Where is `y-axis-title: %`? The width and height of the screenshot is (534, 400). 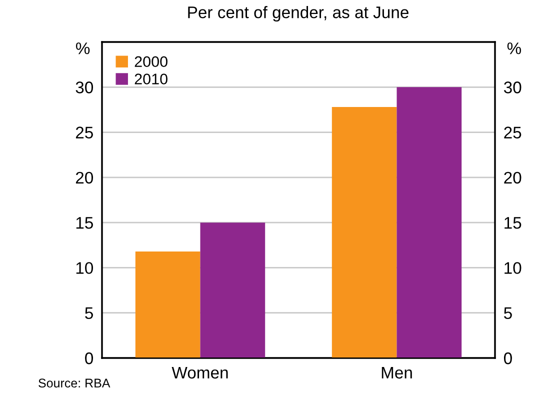 y-axis-title: % is located at coordinates (83, 48).